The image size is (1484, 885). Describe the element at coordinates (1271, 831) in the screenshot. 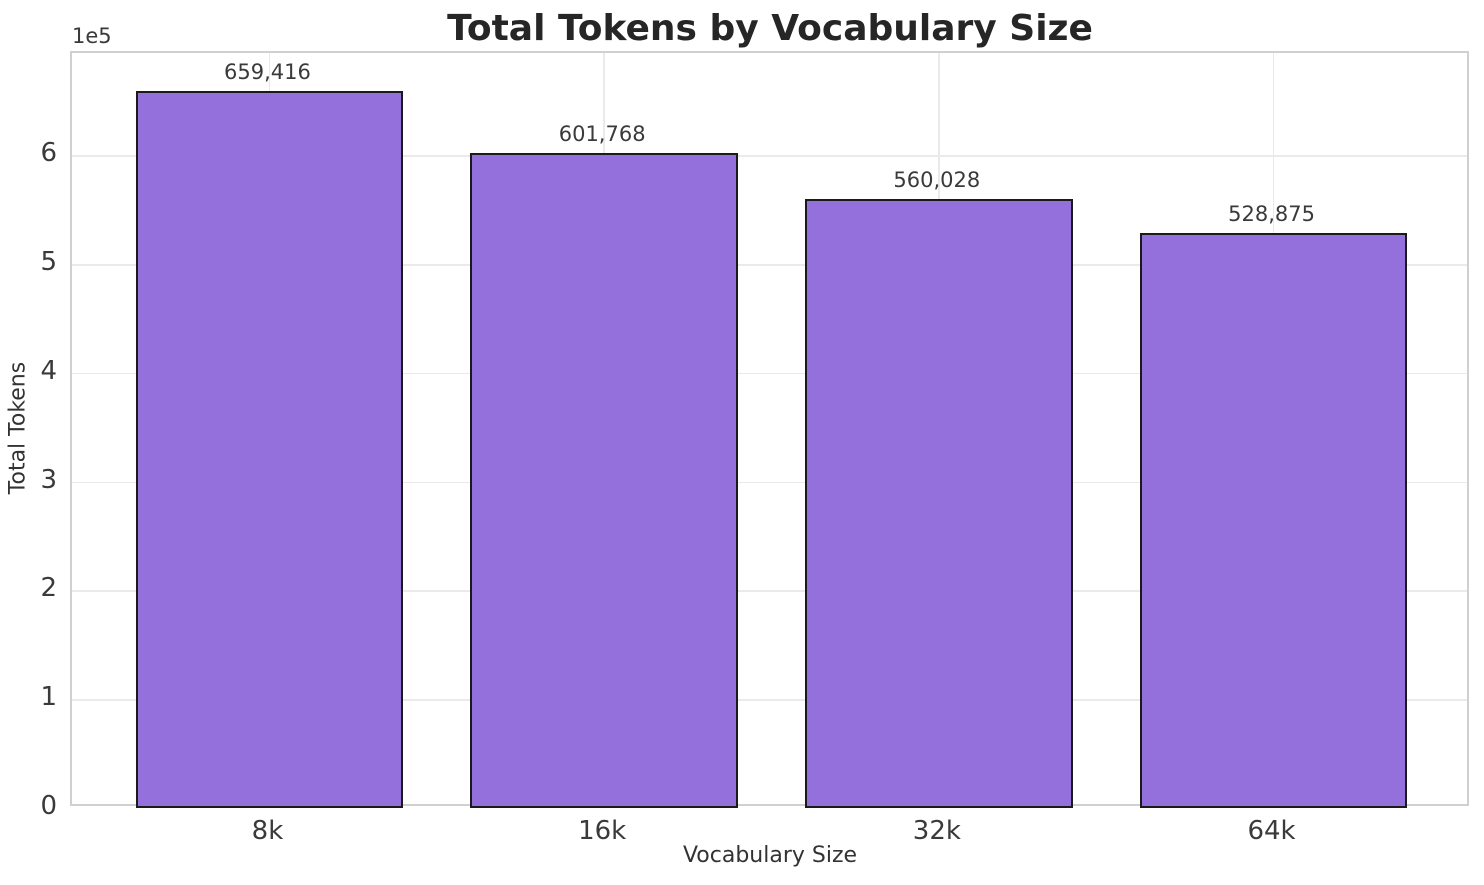

I see `x-tick-label: 64k` at that location.